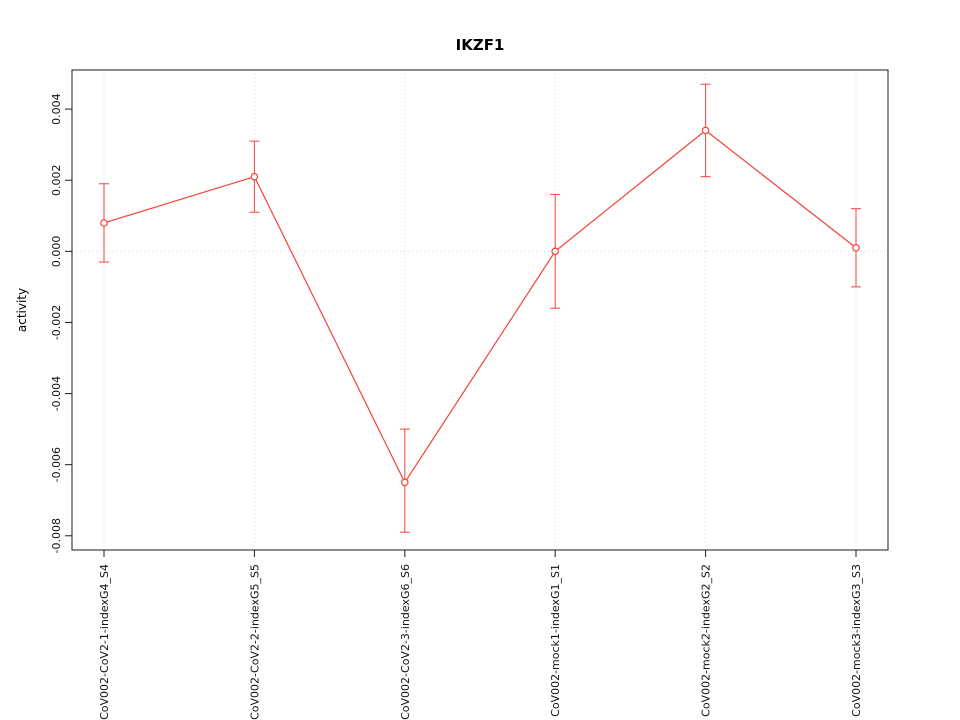  Describe the element at coordinates (56, 393) in the screenshot. I see `y-tick-label: -0.004` at that location.